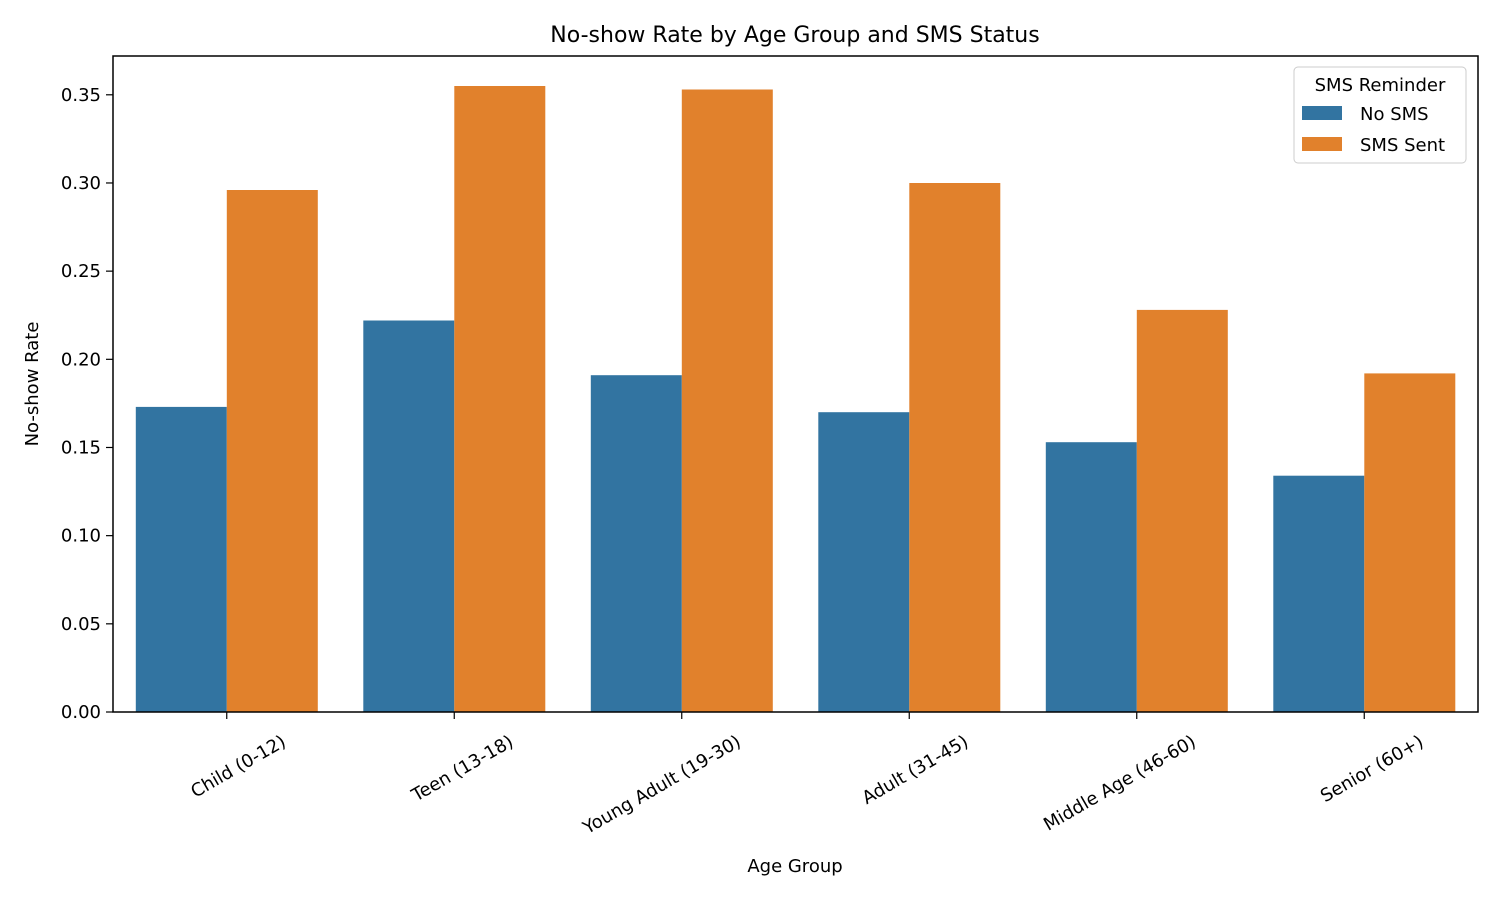 The height and width of the screenshot is (900, 1500). What do you see at coordinates (1394, 114) in the screenshot?
I see `legend-label-no-sms: No SMS` at bounding box center [1394, 114].